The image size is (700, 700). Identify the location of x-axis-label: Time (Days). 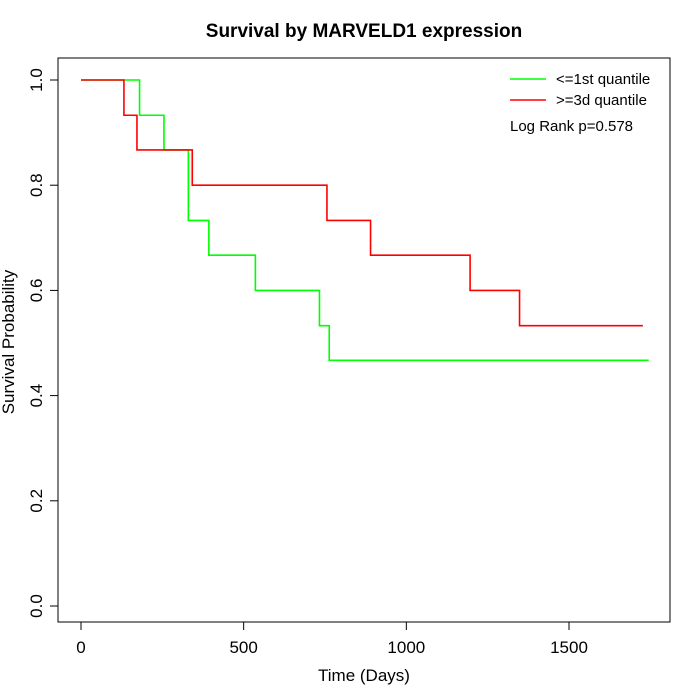
(364, 675).